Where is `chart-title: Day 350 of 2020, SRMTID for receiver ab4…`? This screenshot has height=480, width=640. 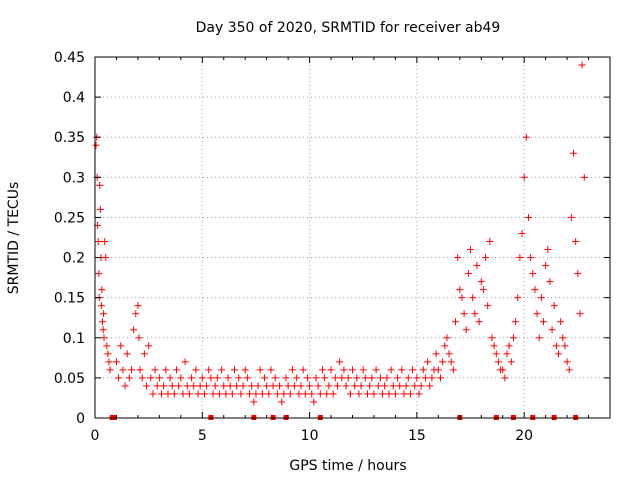 chart-title: Day 350 of 2020, SRMTID for receiver ab4… is located at coordinates (348, 28).